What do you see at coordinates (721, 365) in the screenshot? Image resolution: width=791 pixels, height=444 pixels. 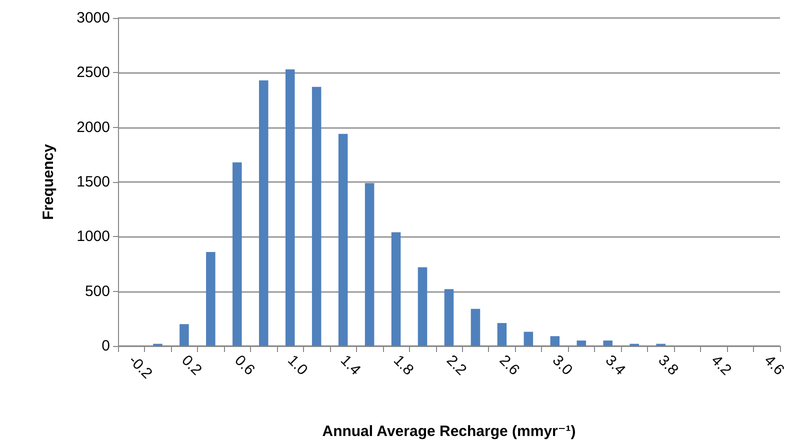 I see `x-tick-label: 4.2` at bounding box center [721, 365].